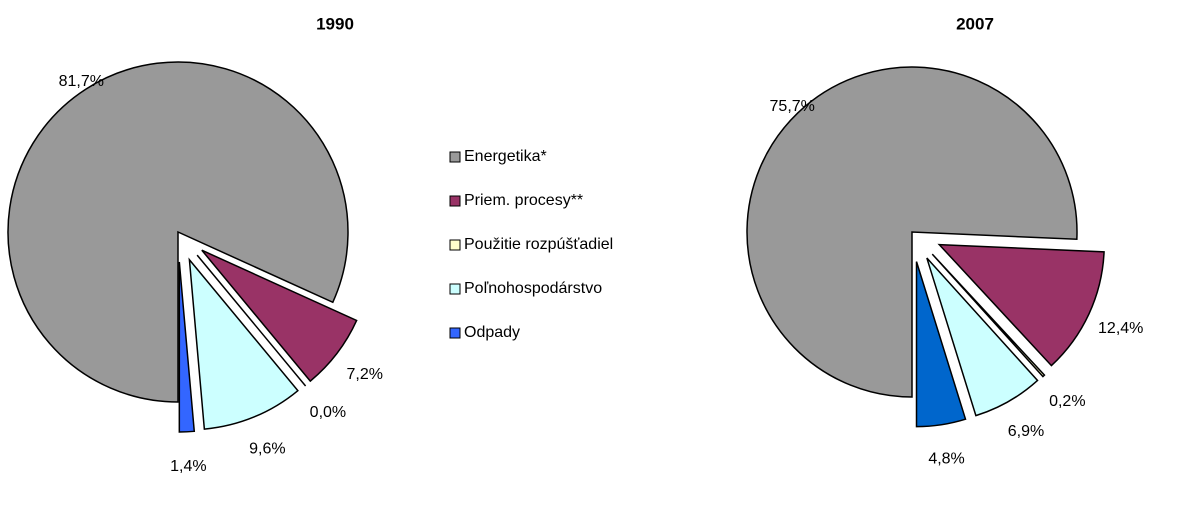 The image size is (1189, 514). I want to click on legend-label: Energetika*, so click(505, 156).